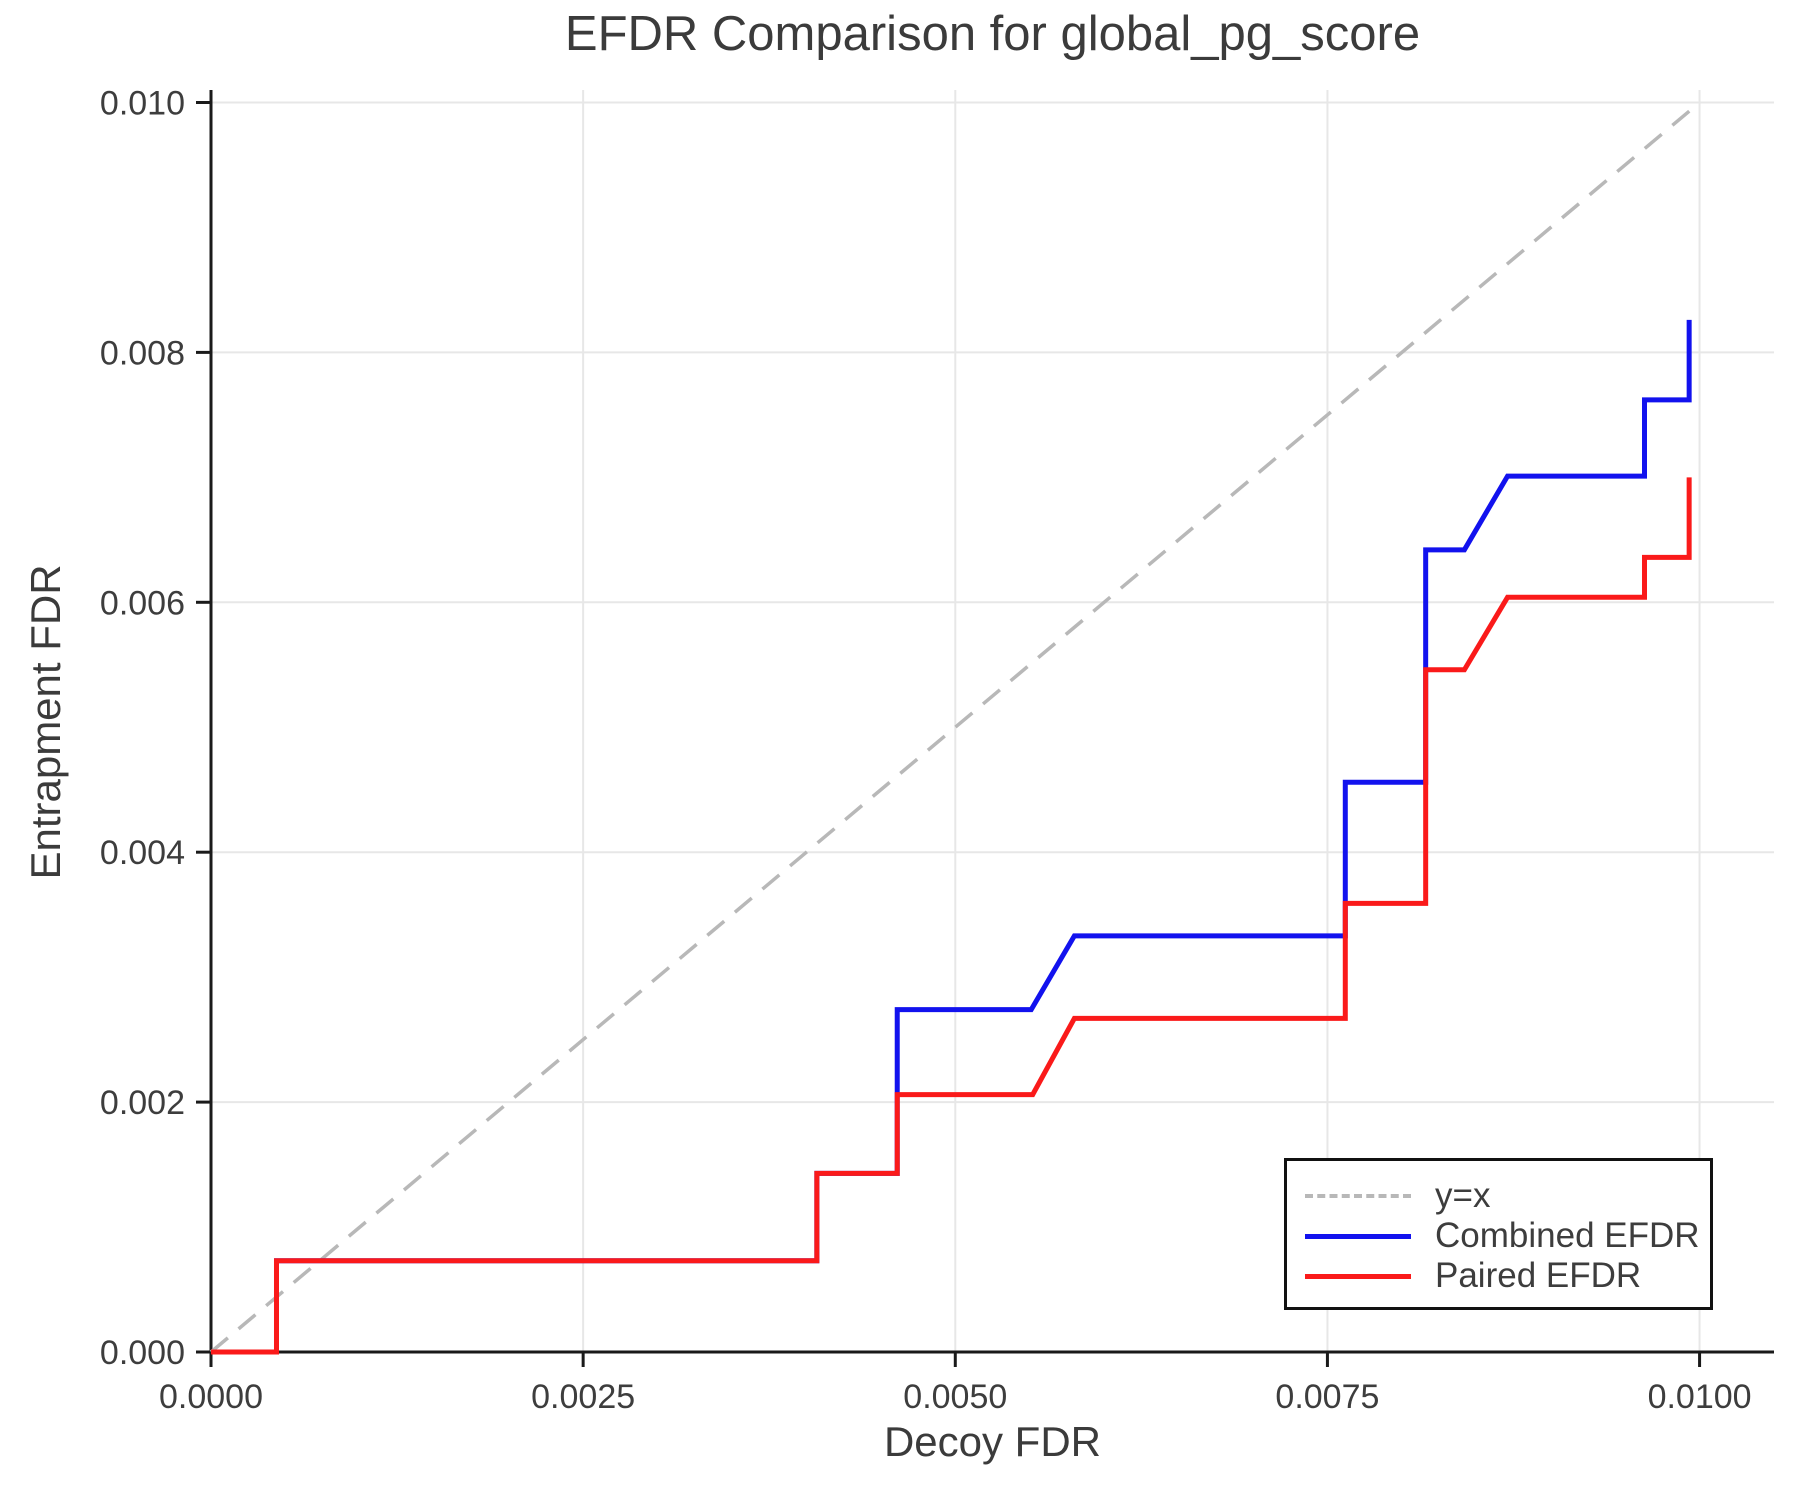 The image size is (1800, 1500). Describe the element at coordinates (992, 34) in the screenshot. I see `chart-title: EFDR Comparison for global_pg_score` at that location.